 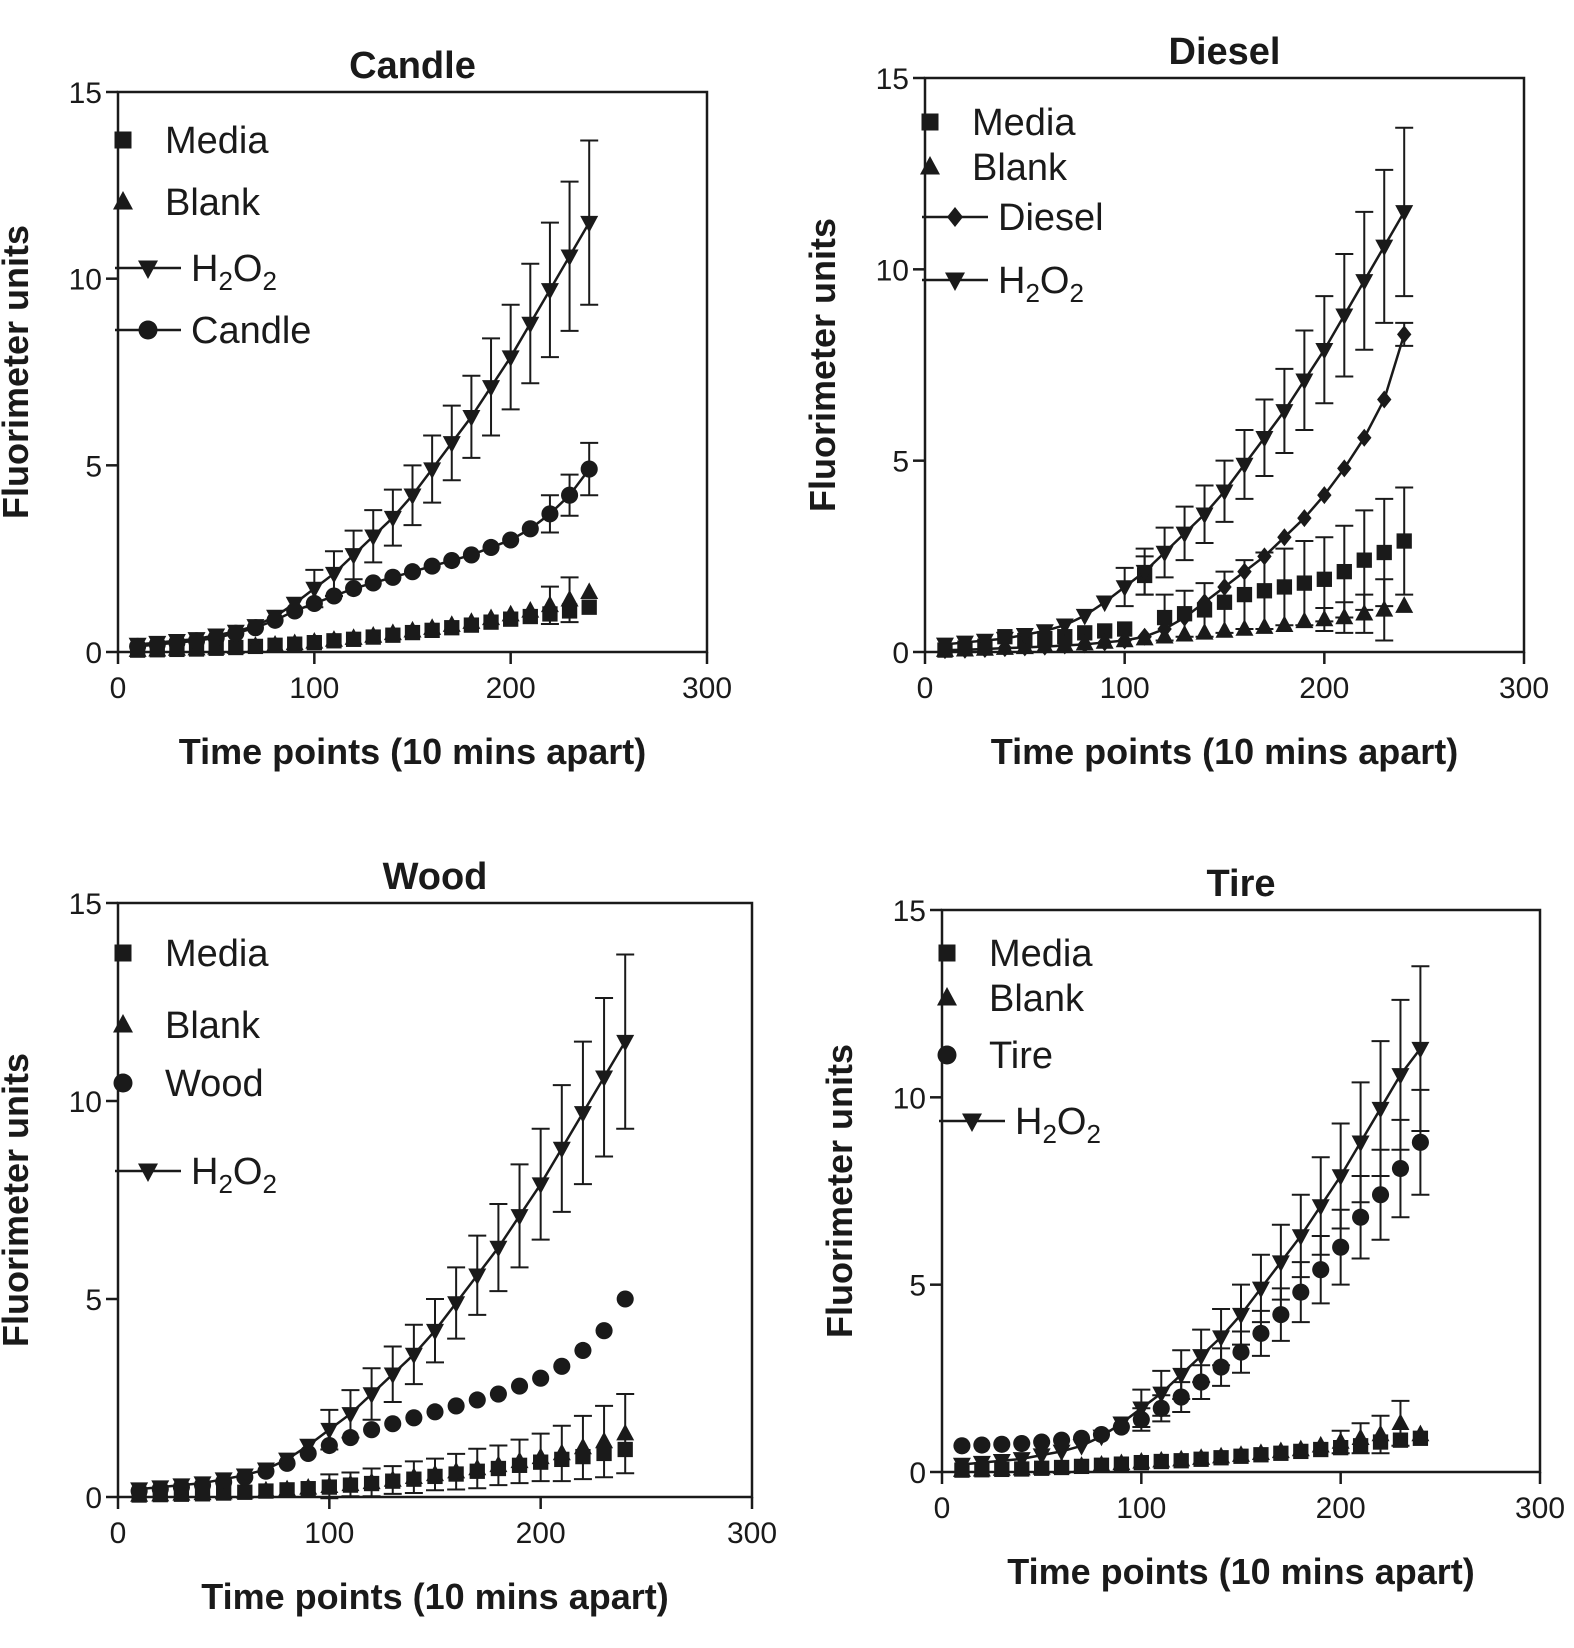 What do you see at coordinates (382, 1395) in the screenshot?
I see `series-wood` at bounding box center [382, 1395].